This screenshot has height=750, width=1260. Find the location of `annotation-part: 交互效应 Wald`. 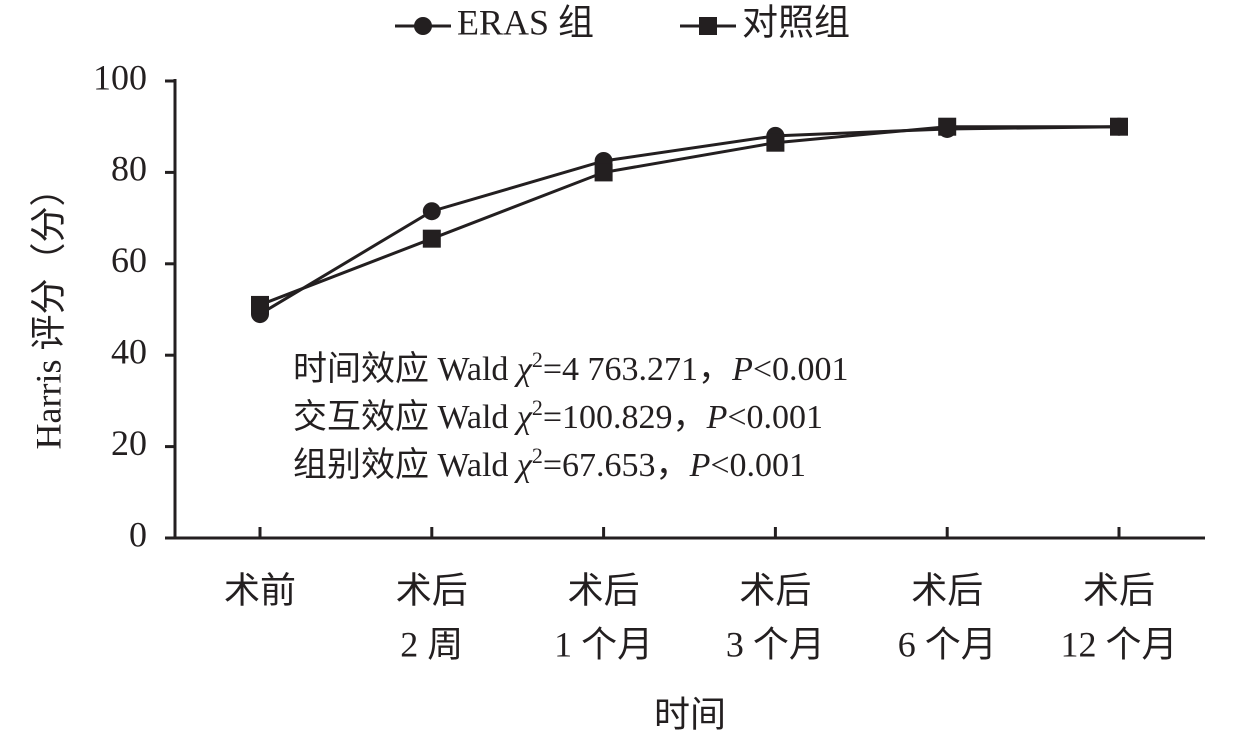

annotation-part: 交互效应 Wald is located at coordinates (405, 417).